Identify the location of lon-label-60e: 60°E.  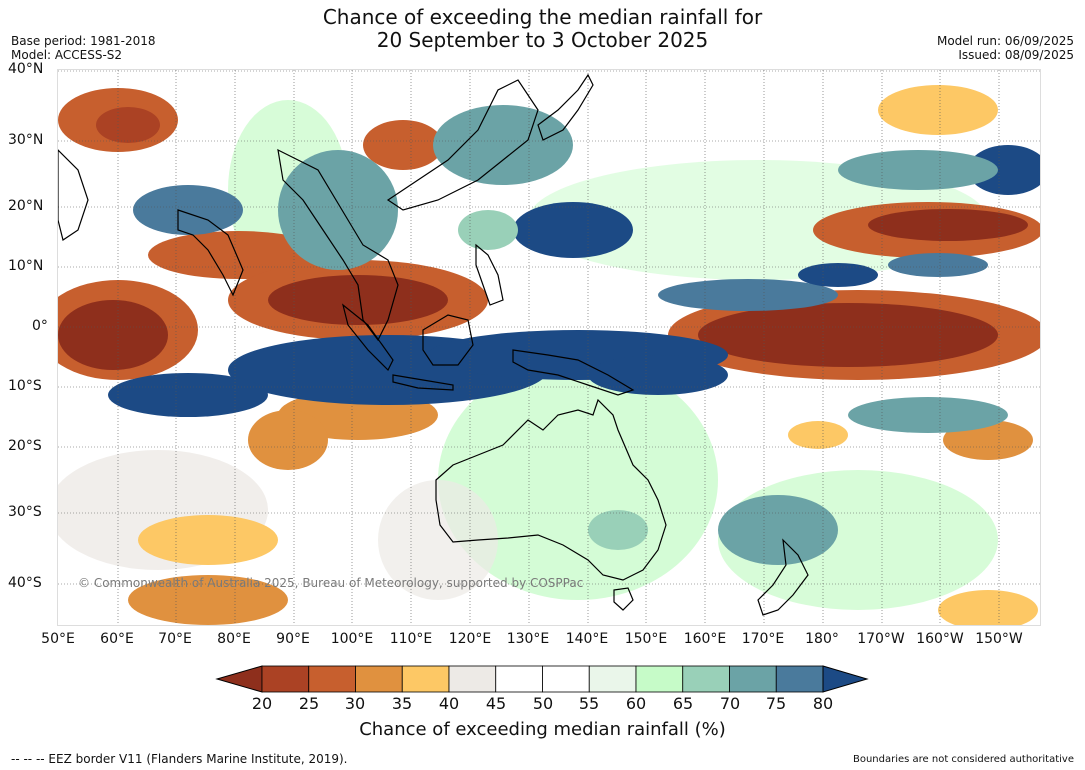
(117, 639).